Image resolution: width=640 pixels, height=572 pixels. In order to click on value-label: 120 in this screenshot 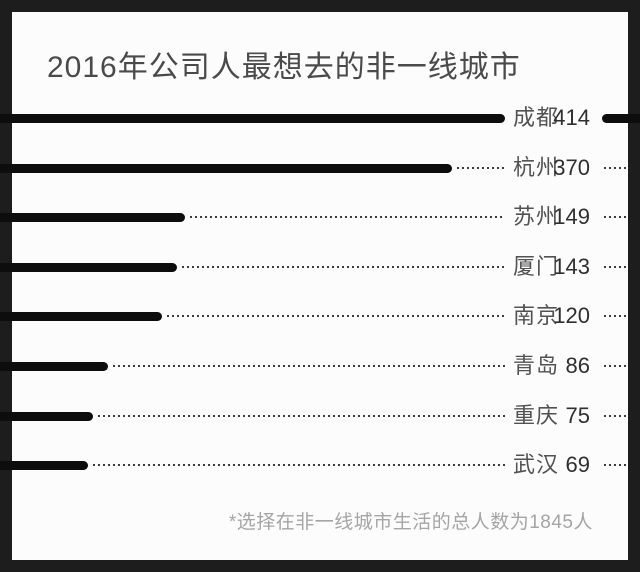, I will do `click(571, 315)`.